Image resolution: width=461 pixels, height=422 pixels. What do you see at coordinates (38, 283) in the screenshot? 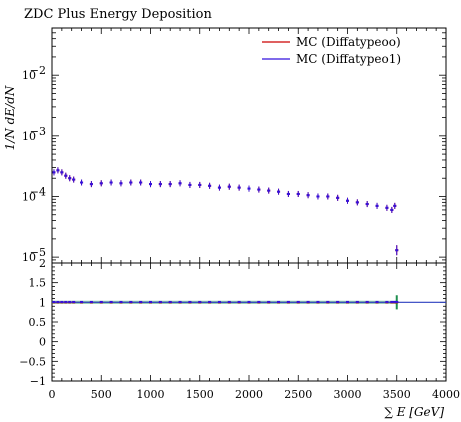
I see `ratio-y-tick-label: 1.5` at bounding box center [38, 283].